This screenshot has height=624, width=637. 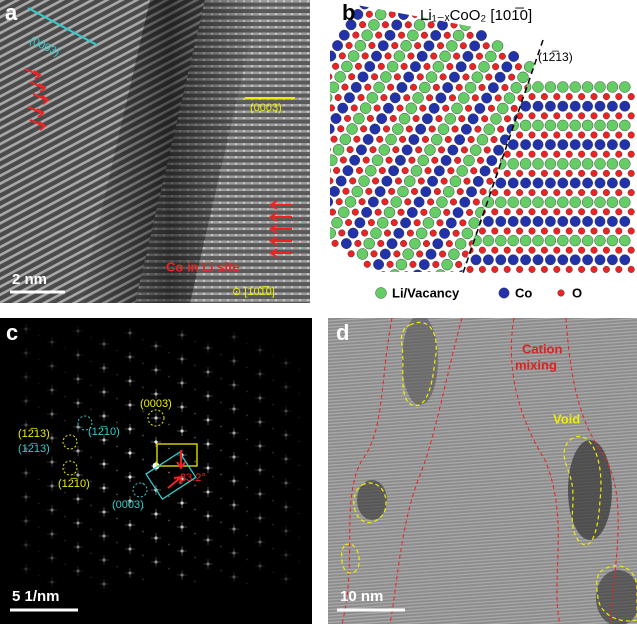 I want to click on panel-label: c, so click(x=12, y=332).